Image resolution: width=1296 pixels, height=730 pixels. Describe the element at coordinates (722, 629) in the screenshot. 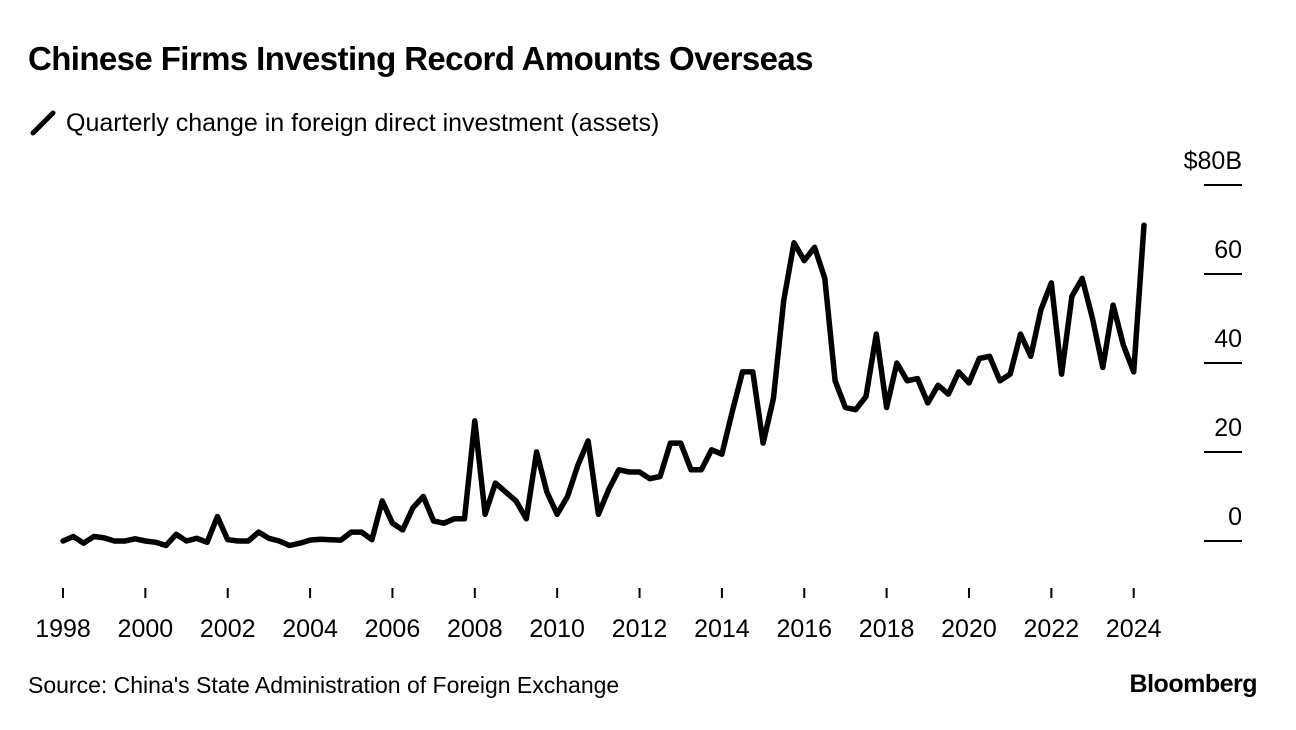

I see `x-tick-label-2014: 2014` at that location.